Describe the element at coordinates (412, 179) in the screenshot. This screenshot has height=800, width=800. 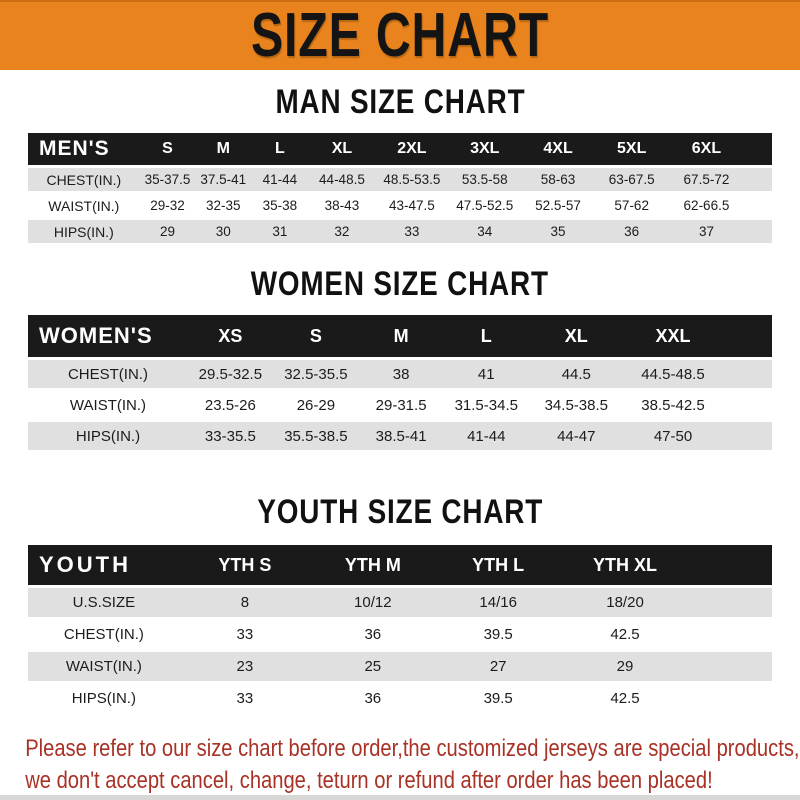
I see `size-value-cell: 48.5-53.5` at that location.